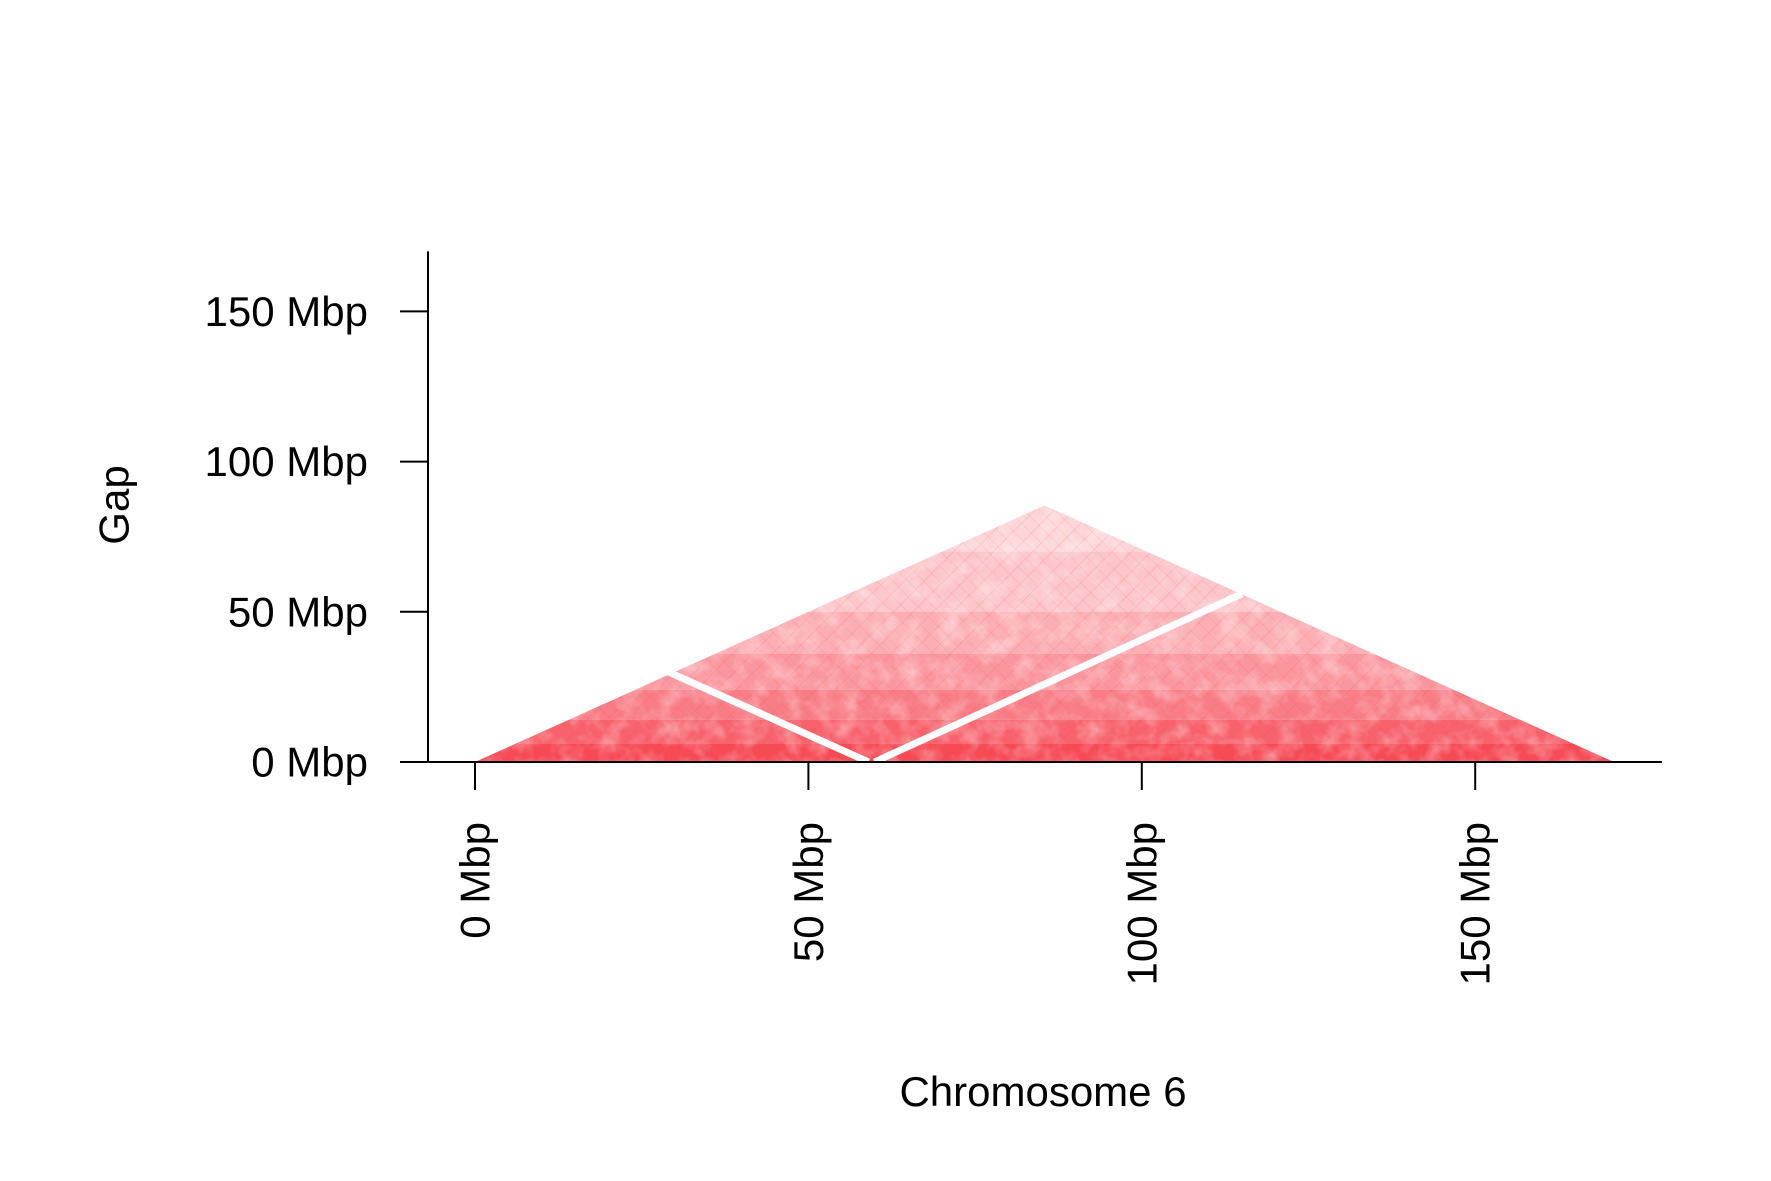 The image size is (1771, 1181). Describe the element at coordinates (1475, 903) in the screenshot. I see `x-tick-label: 150 Mbp` at that location.